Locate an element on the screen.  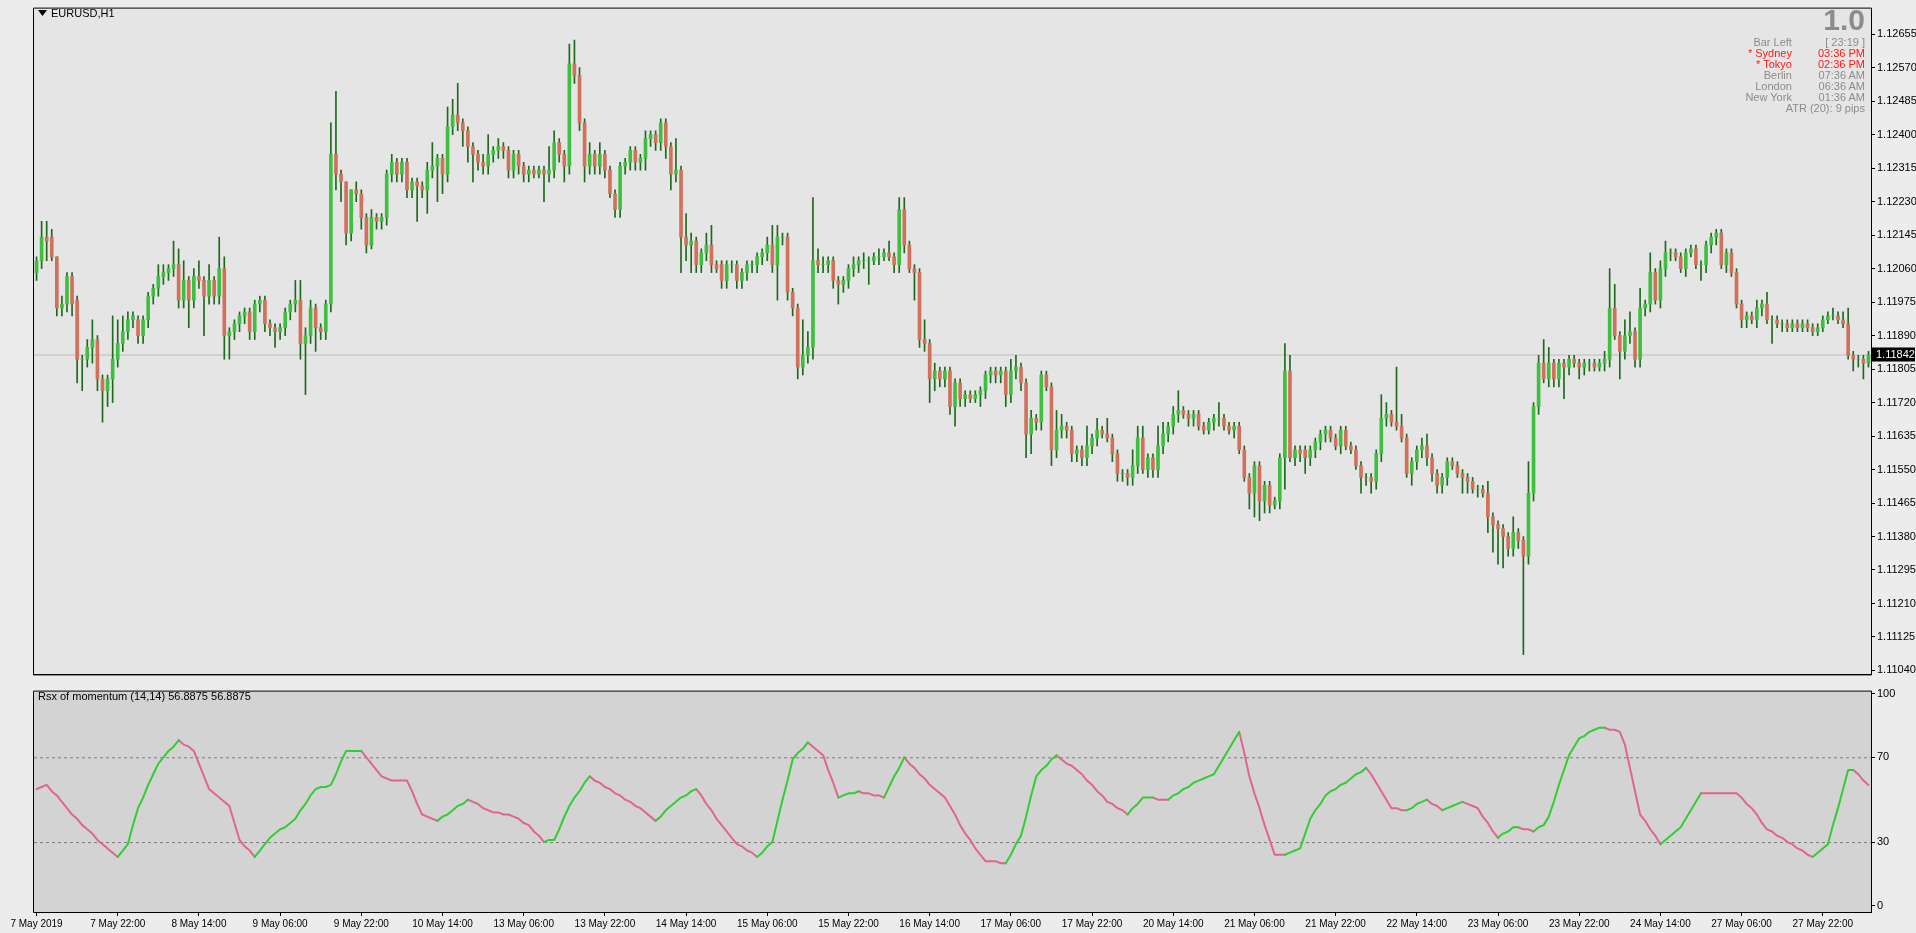
x-tick-label: 15 May 06:00 is located at coordinates (767, 923).